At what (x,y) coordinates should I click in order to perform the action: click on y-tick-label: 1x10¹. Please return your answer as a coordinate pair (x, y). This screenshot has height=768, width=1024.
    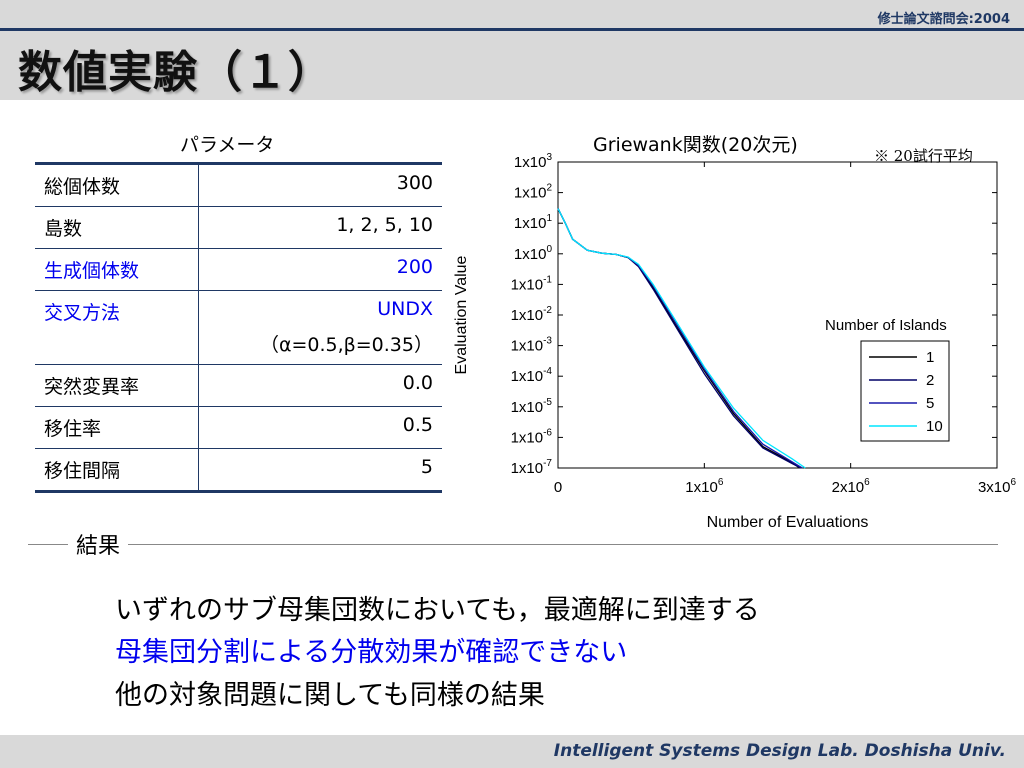
    Looking at the image, I should click on (533, 222).